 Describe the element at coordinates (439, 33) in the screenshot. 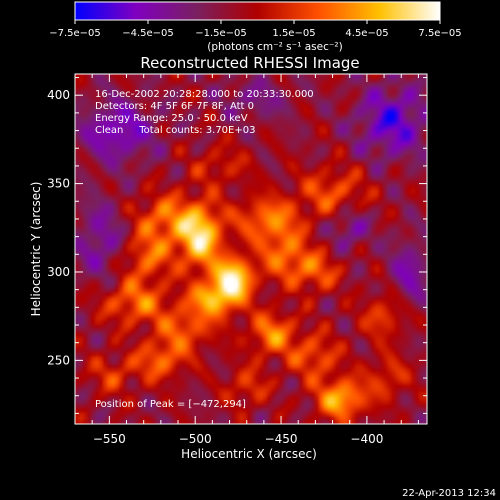

I see `colorbar-tick-label: 7.5e−05` at that location.